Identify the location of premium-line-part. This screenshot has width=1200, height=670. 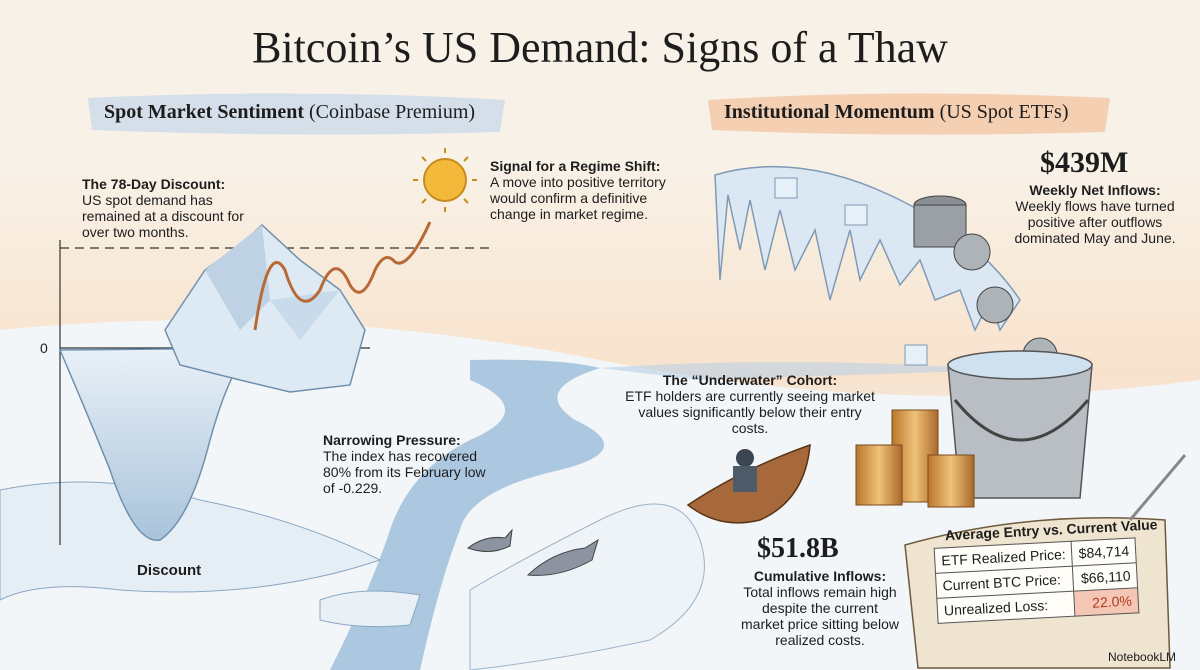
(342, 276).